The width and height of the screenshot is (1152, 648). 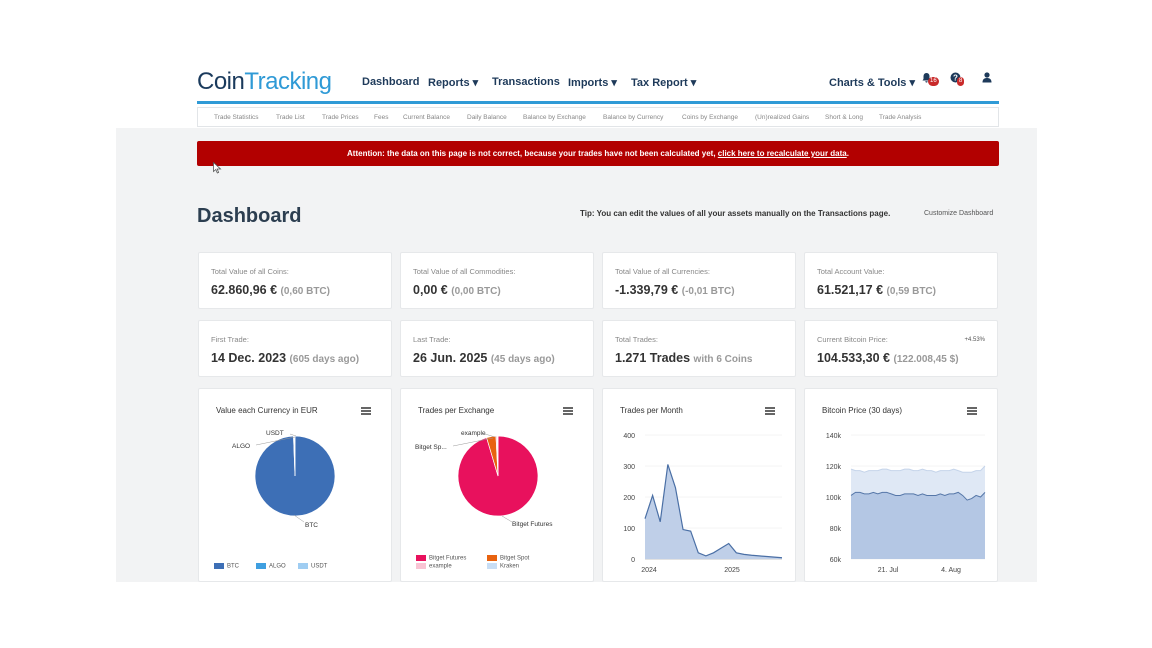 What do you see at coordinates (872, 83) in the screenshot?
I see `nav-charts-tools: Charts & Tools ▾` at bounding box center [872, 83].